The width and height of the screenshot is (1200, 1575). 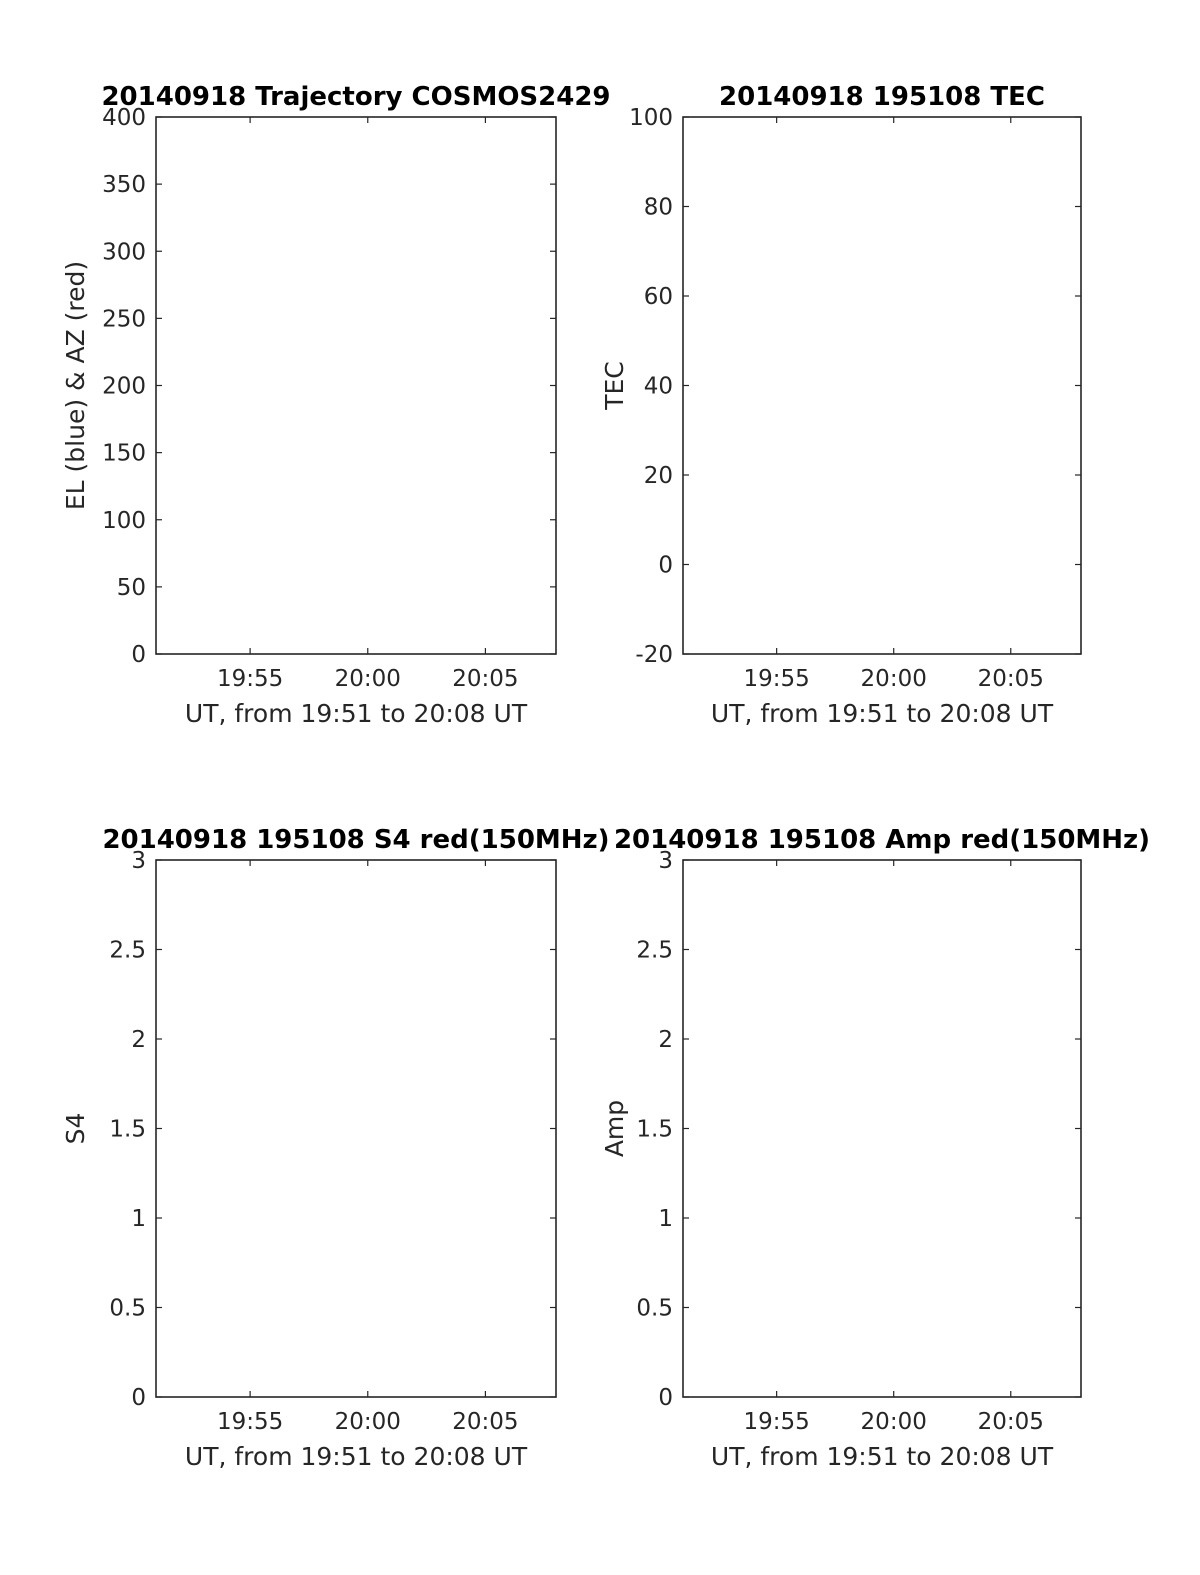 What do you see at coordinates (131, 588) in the screenshot?
I see `y-tick-label: 50` at bounding box center [131, 588].